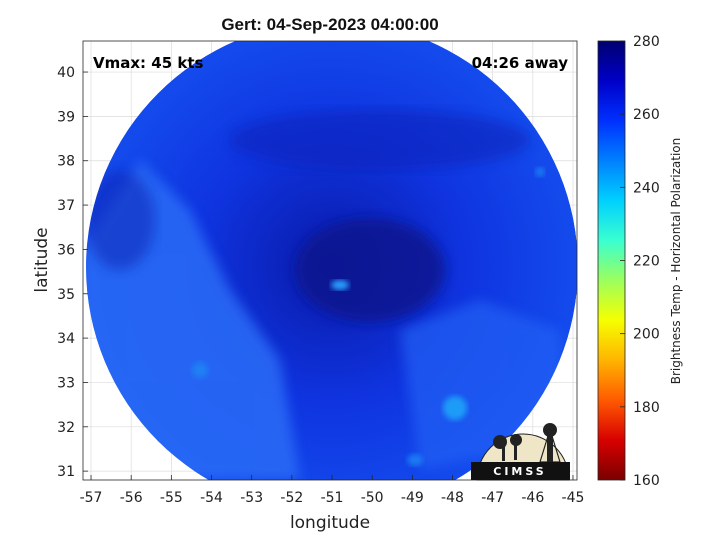  Describe the element at coordinates (646, 481) in the screenshot. I see `colorbar-tick-label: 160` at that location.